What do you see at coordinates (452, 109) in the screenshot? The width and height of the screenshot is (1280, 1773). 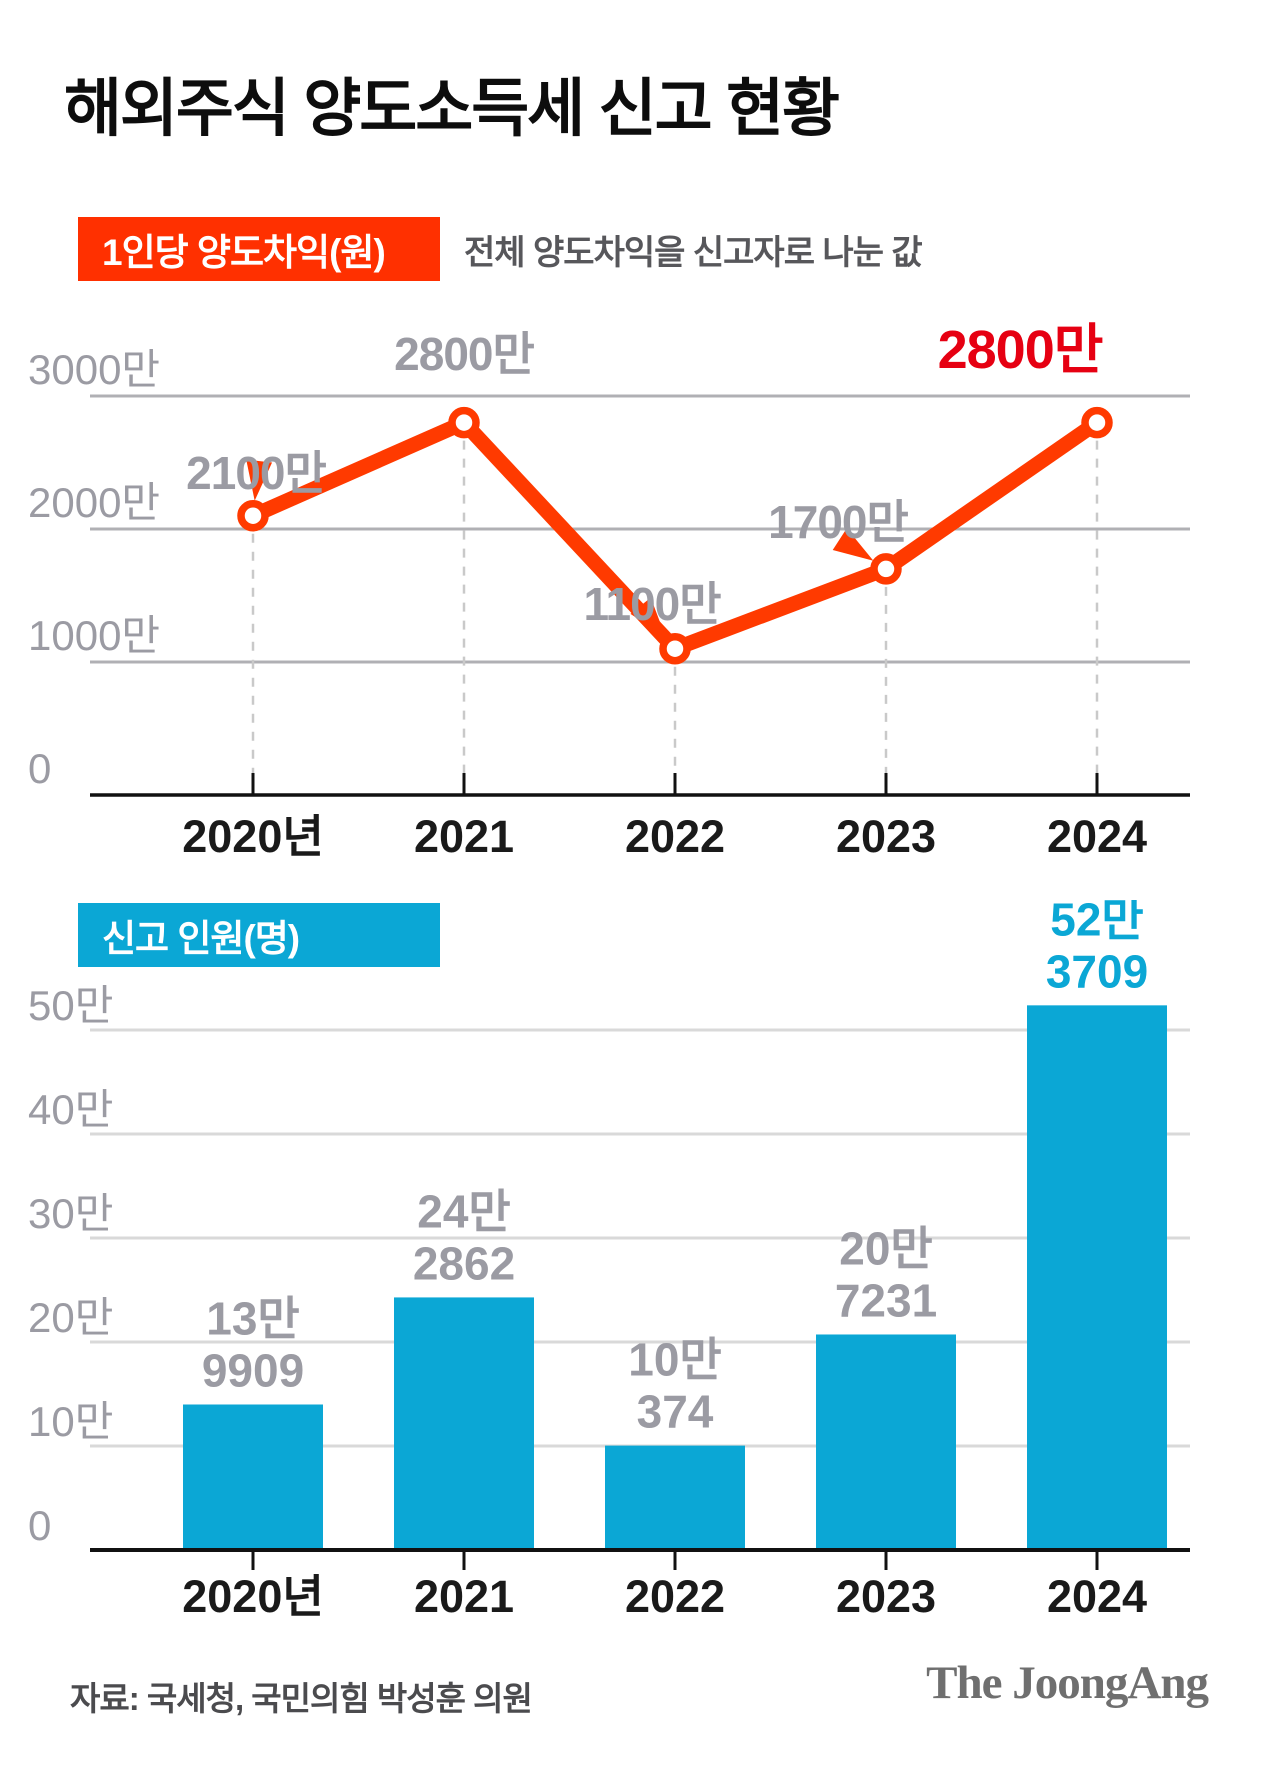 I see `page-title: 해외주식 양도소득세 신고 현황` at bounding box center [452, 109].